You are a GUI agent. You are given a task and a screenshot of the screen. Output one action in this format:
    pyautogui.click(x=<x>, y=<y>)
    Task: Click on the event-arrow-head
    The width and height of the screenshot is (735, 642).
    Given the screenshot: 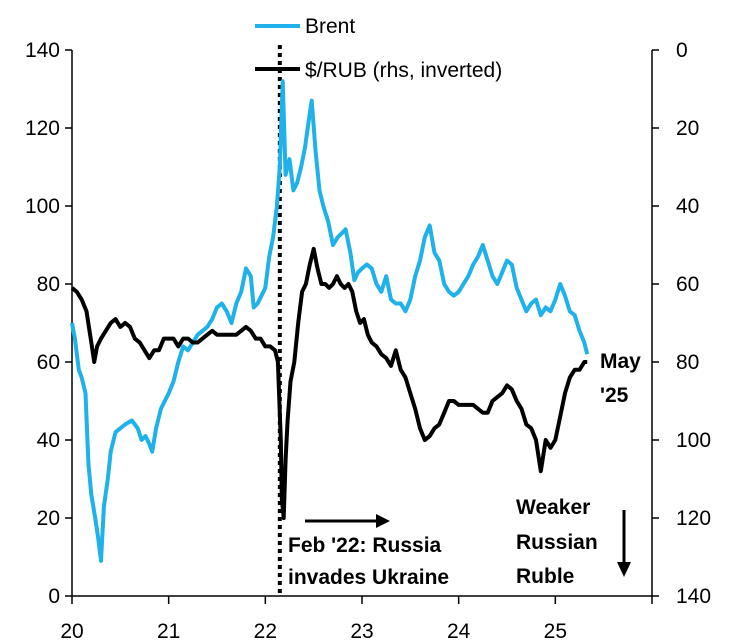 What is the action you would take?
    pyautogui.click(x=383, y=521)
    